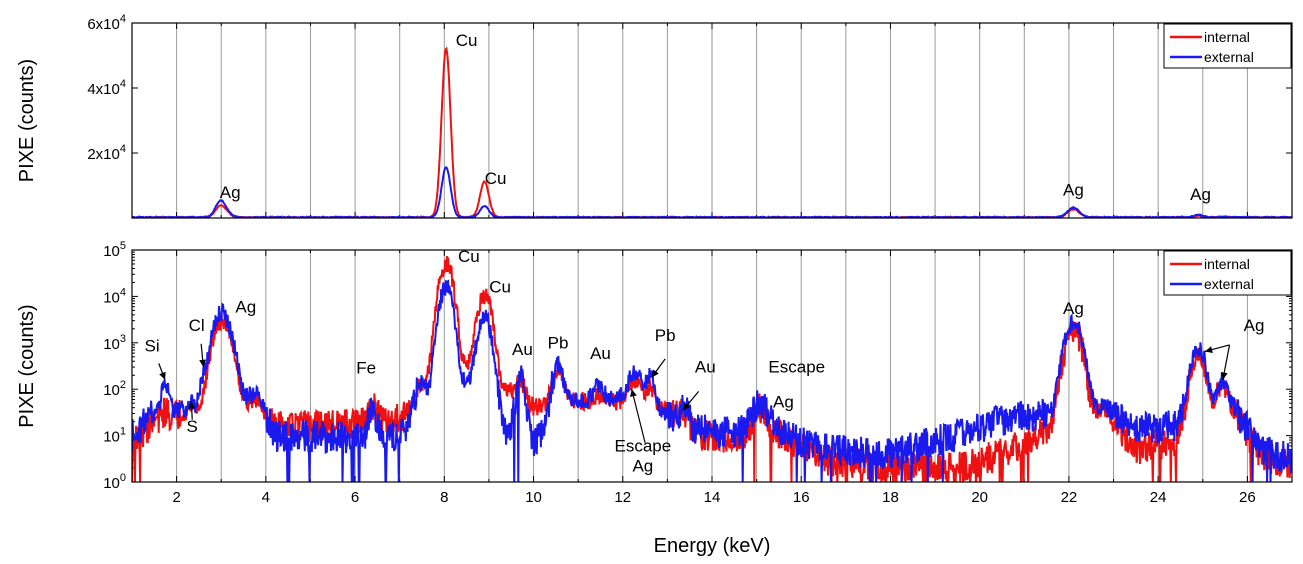 The height and width of the screenshot is (564, 1303). Describe the element at coordinates (114, 389) in the screenshot. I see `y-tick-label: 10²` at that location.